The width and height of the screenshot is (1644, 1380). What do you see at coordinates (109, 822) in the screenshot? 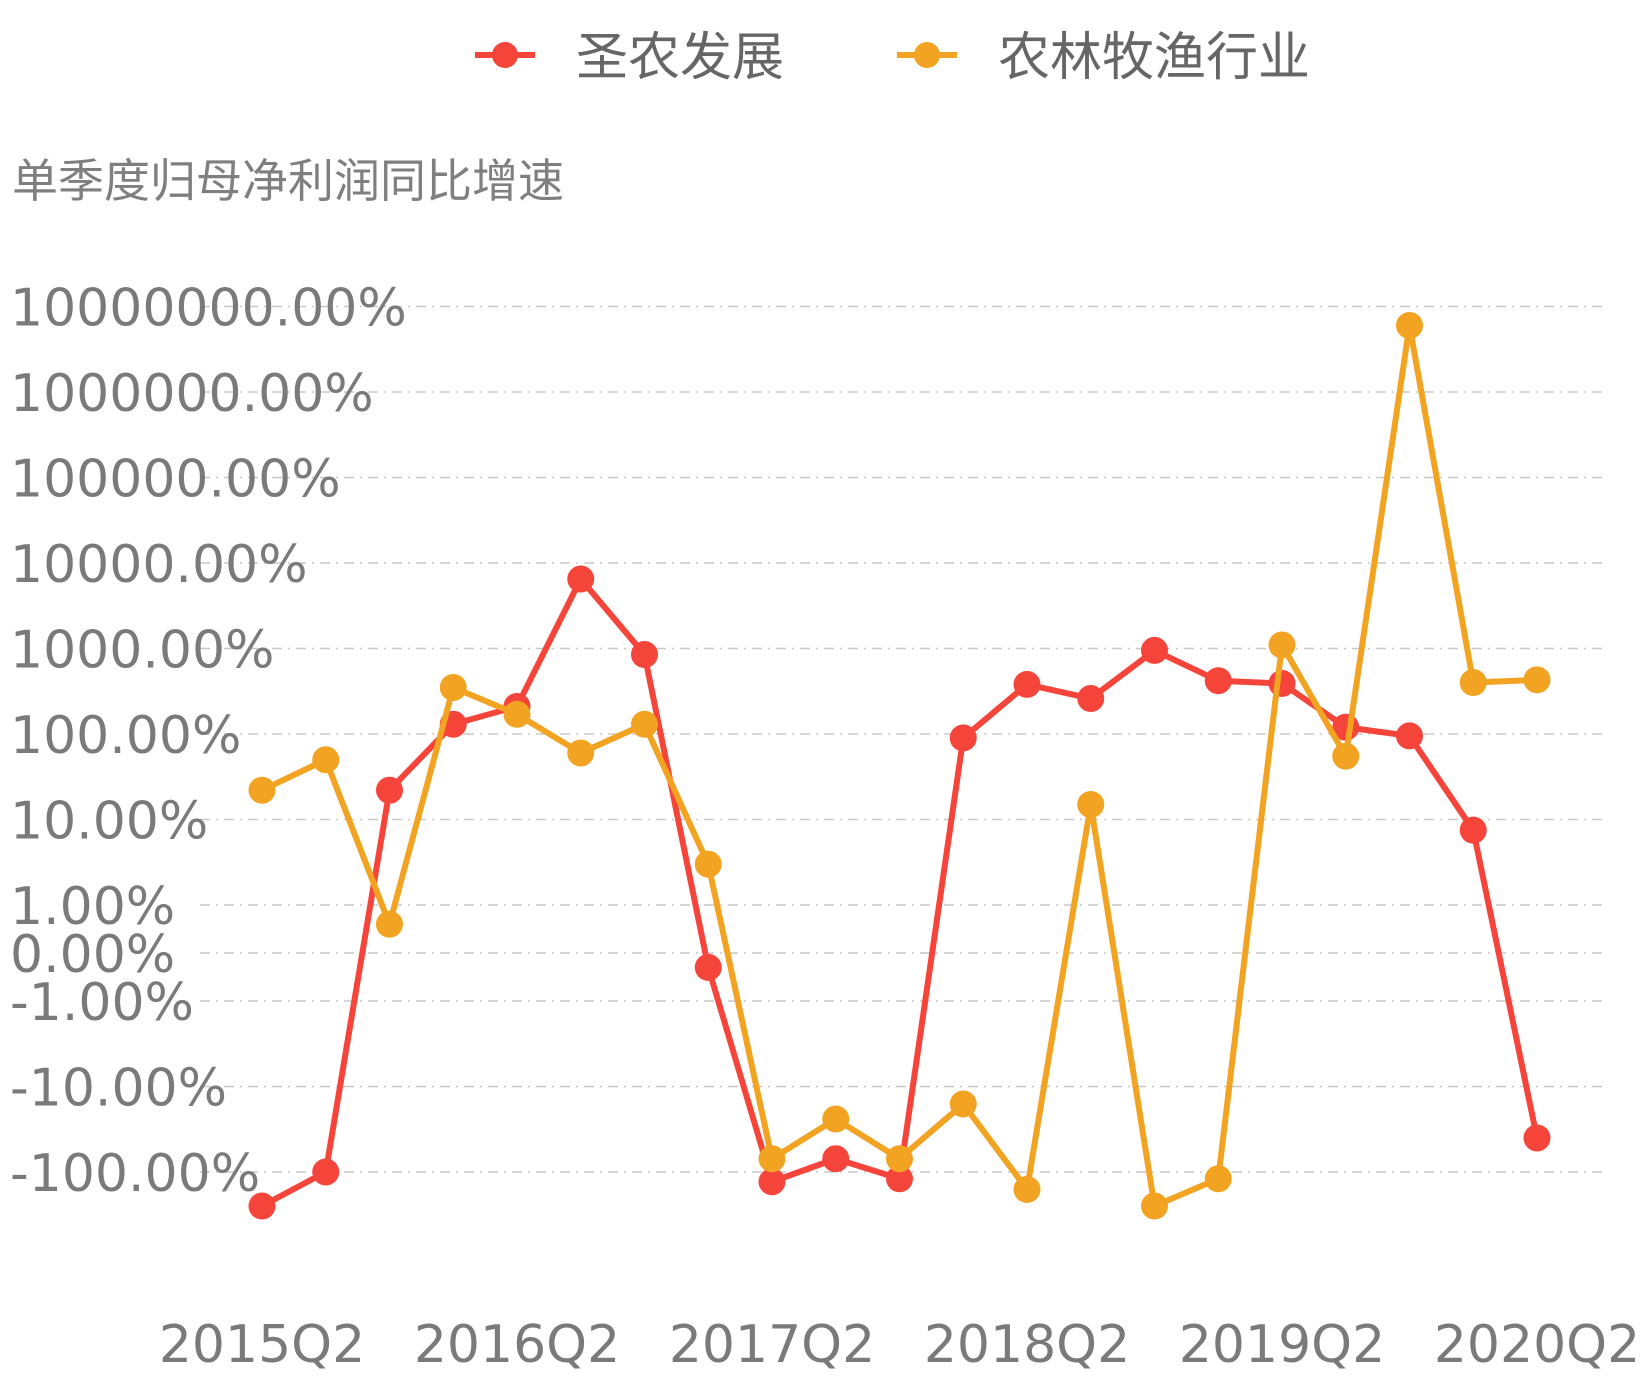
I see `y-tick-label: 10.00%` at bounding box center [109, 822].